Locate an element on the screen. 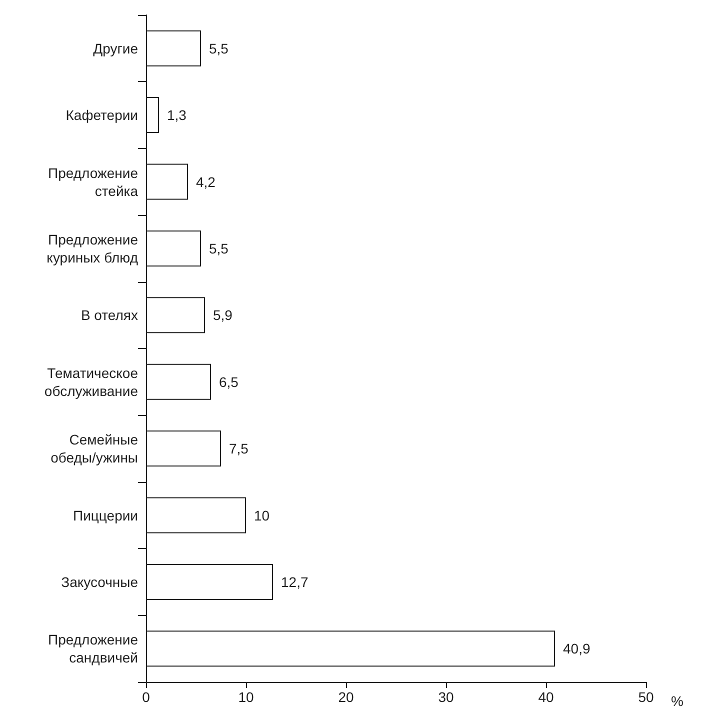 The height and width of the screenshot is (714, 715). x-tick-label: 50 is located at coordinates (646, 697).